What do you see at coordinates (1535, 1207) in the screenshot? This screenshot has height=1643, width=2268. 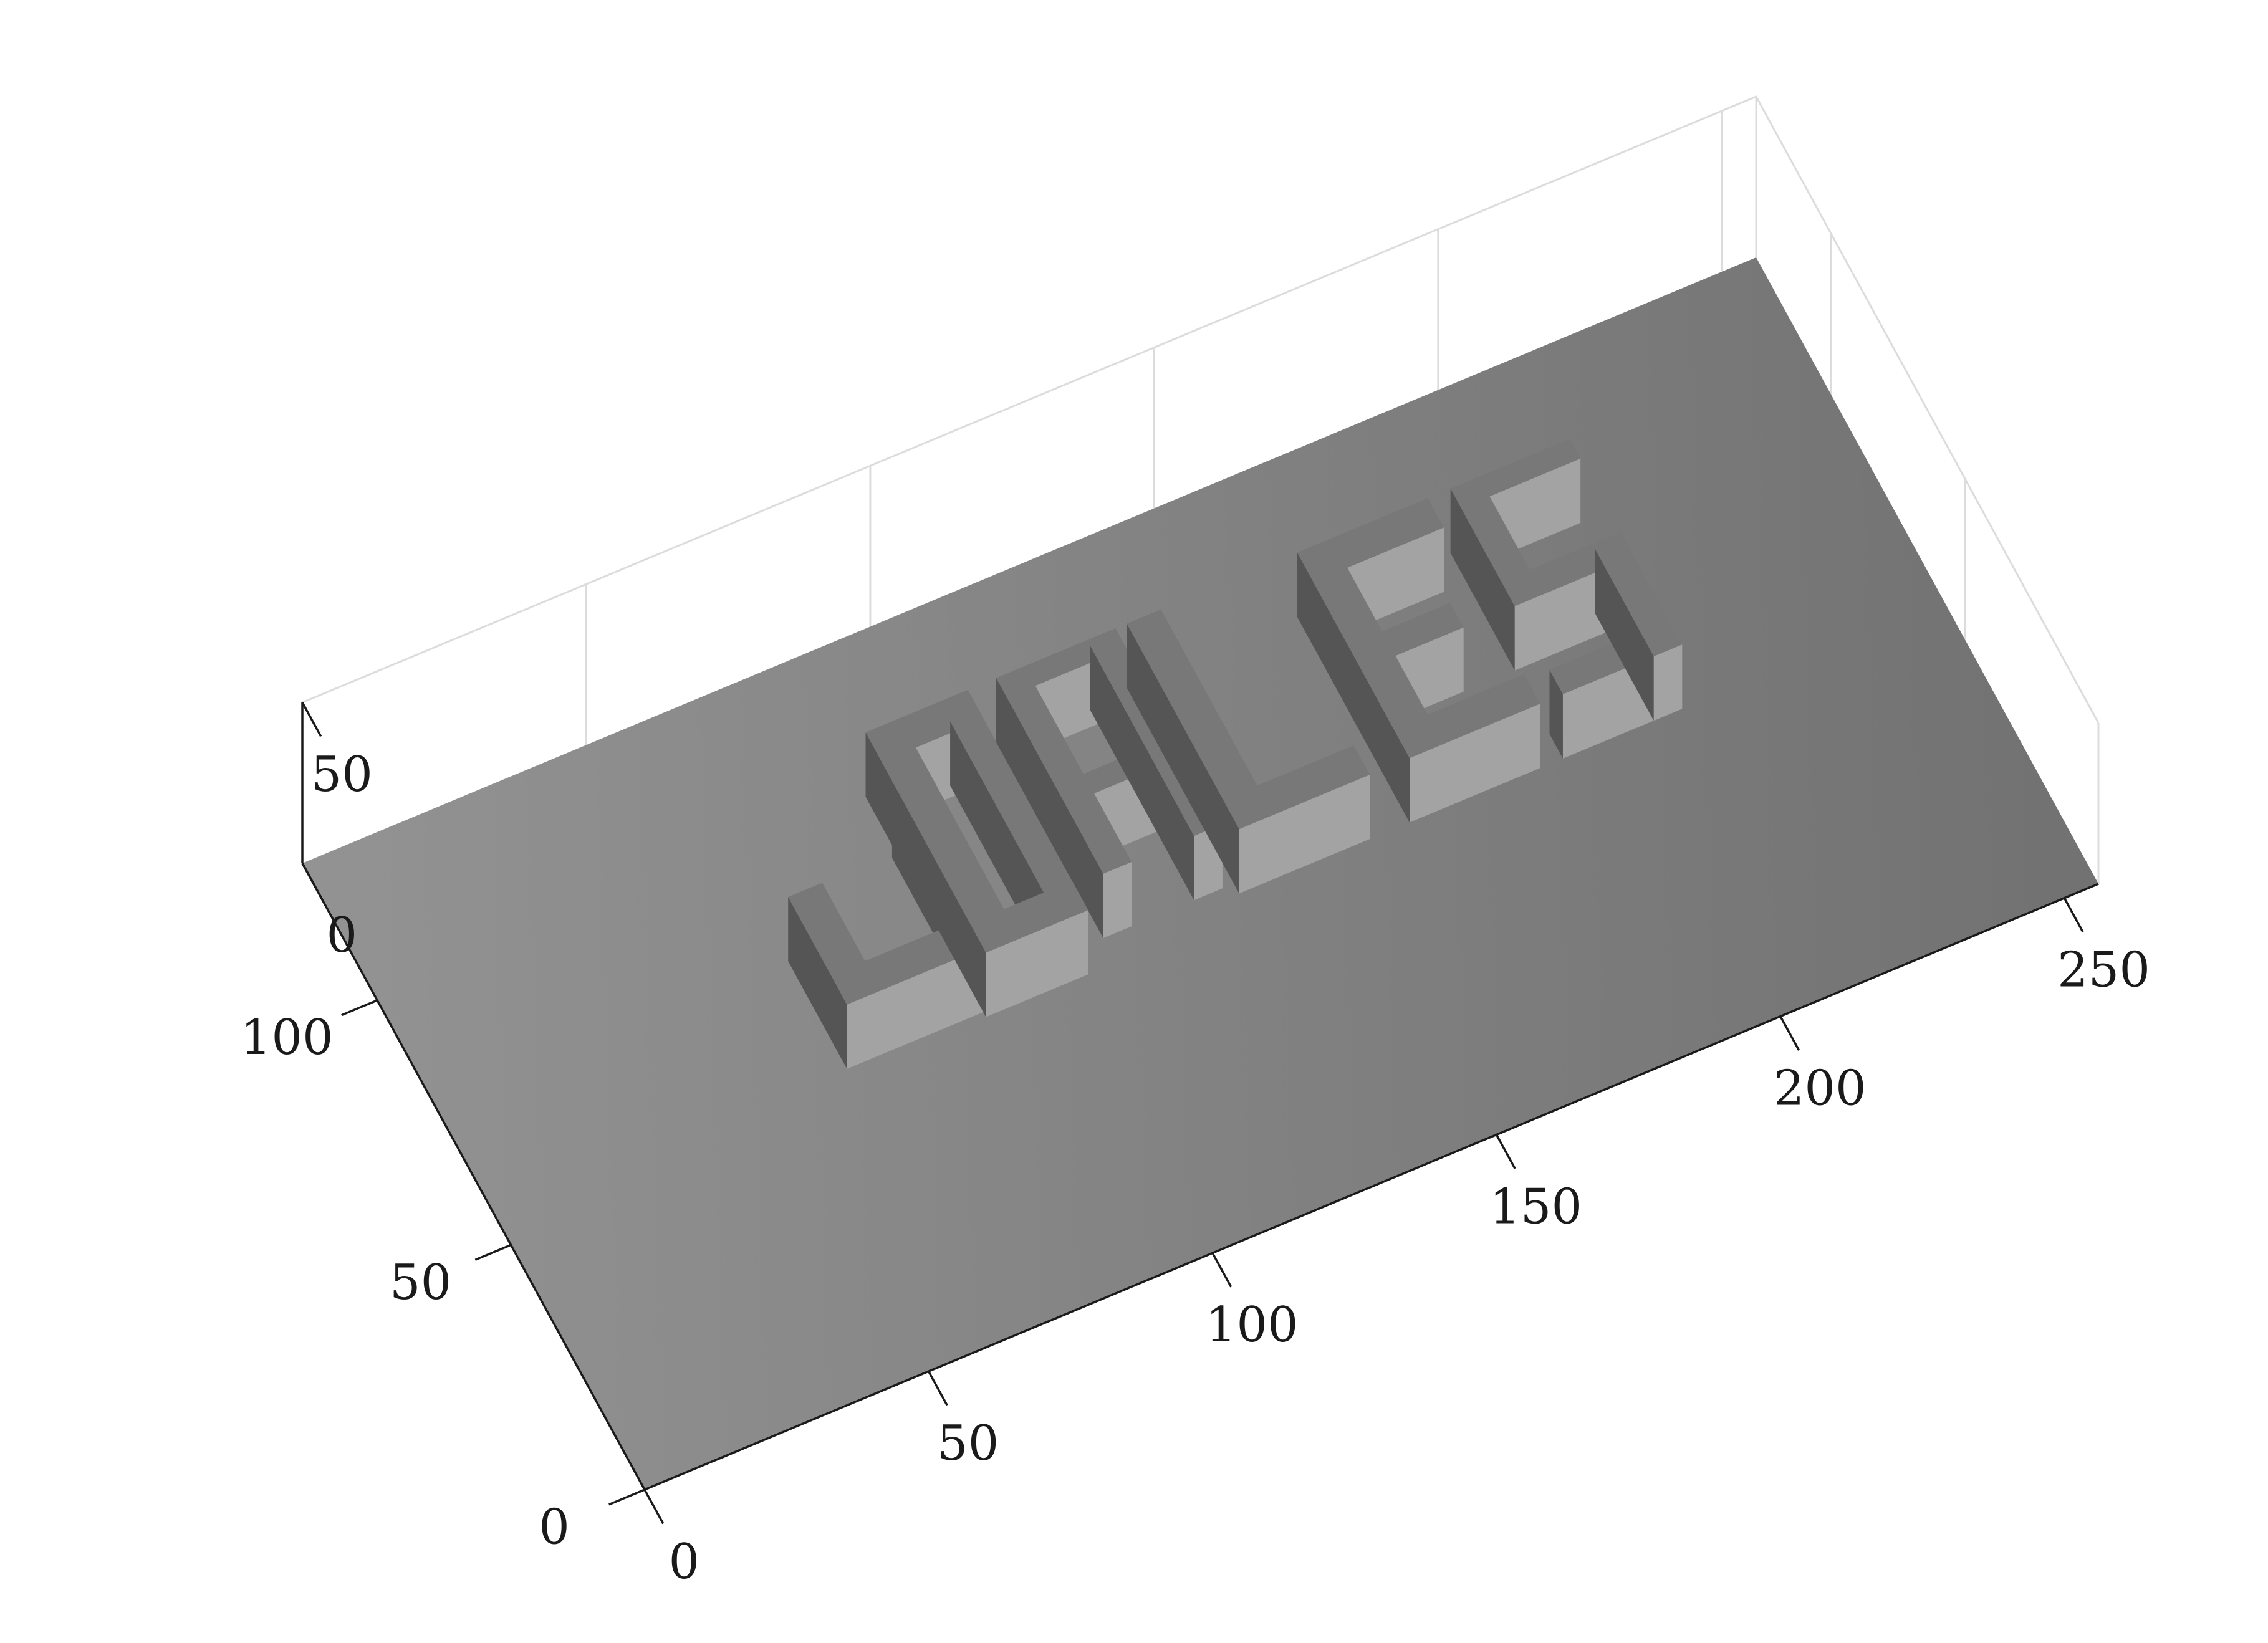 I see `x-axis-tick-label: 150` at bounding box center [1535, 1207].